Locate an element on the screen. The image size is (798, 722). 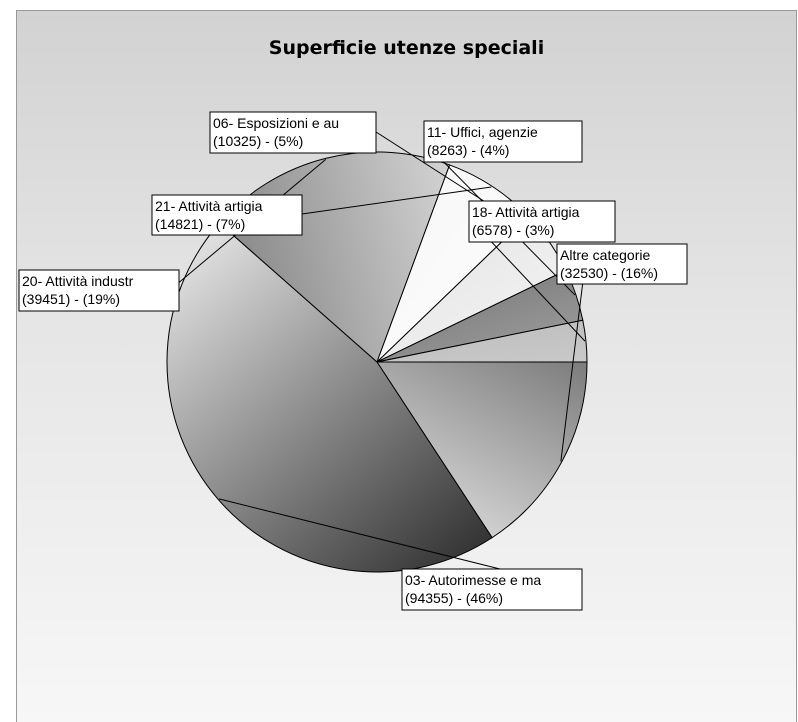
slice-label: 03- Autorimesse e ma (94355) - (46%) is located at coordinates (492, 589).